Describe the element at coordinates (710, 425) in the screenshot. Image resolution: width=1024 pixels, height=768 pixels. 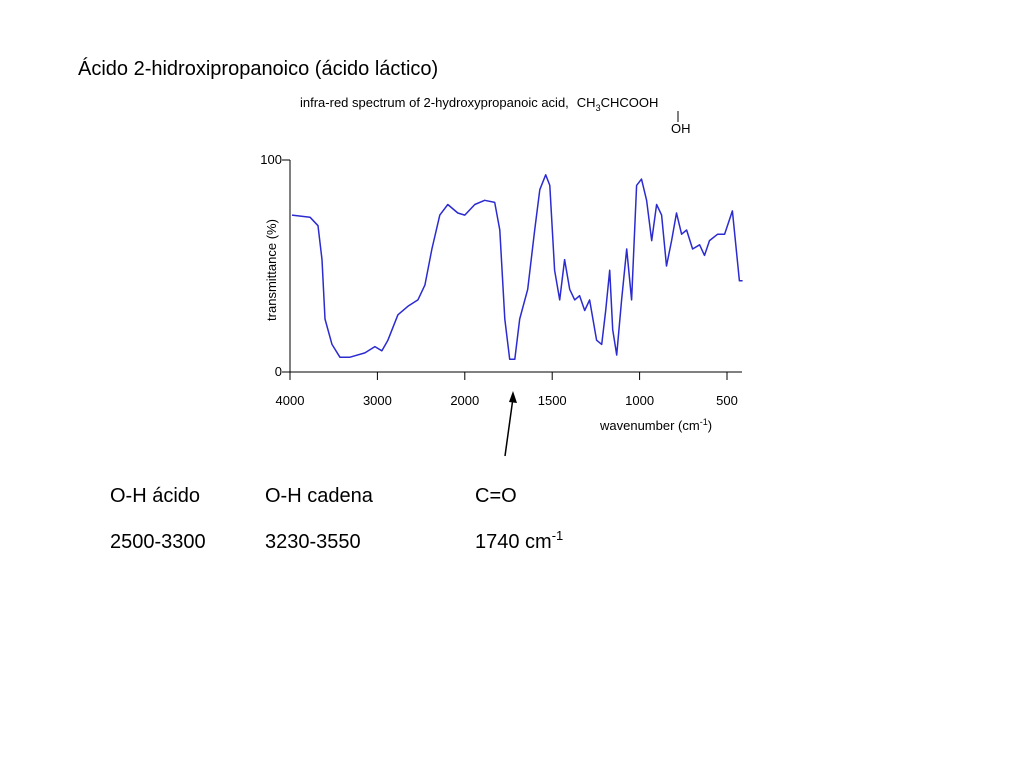
I see `x-label-text: )` at that location.